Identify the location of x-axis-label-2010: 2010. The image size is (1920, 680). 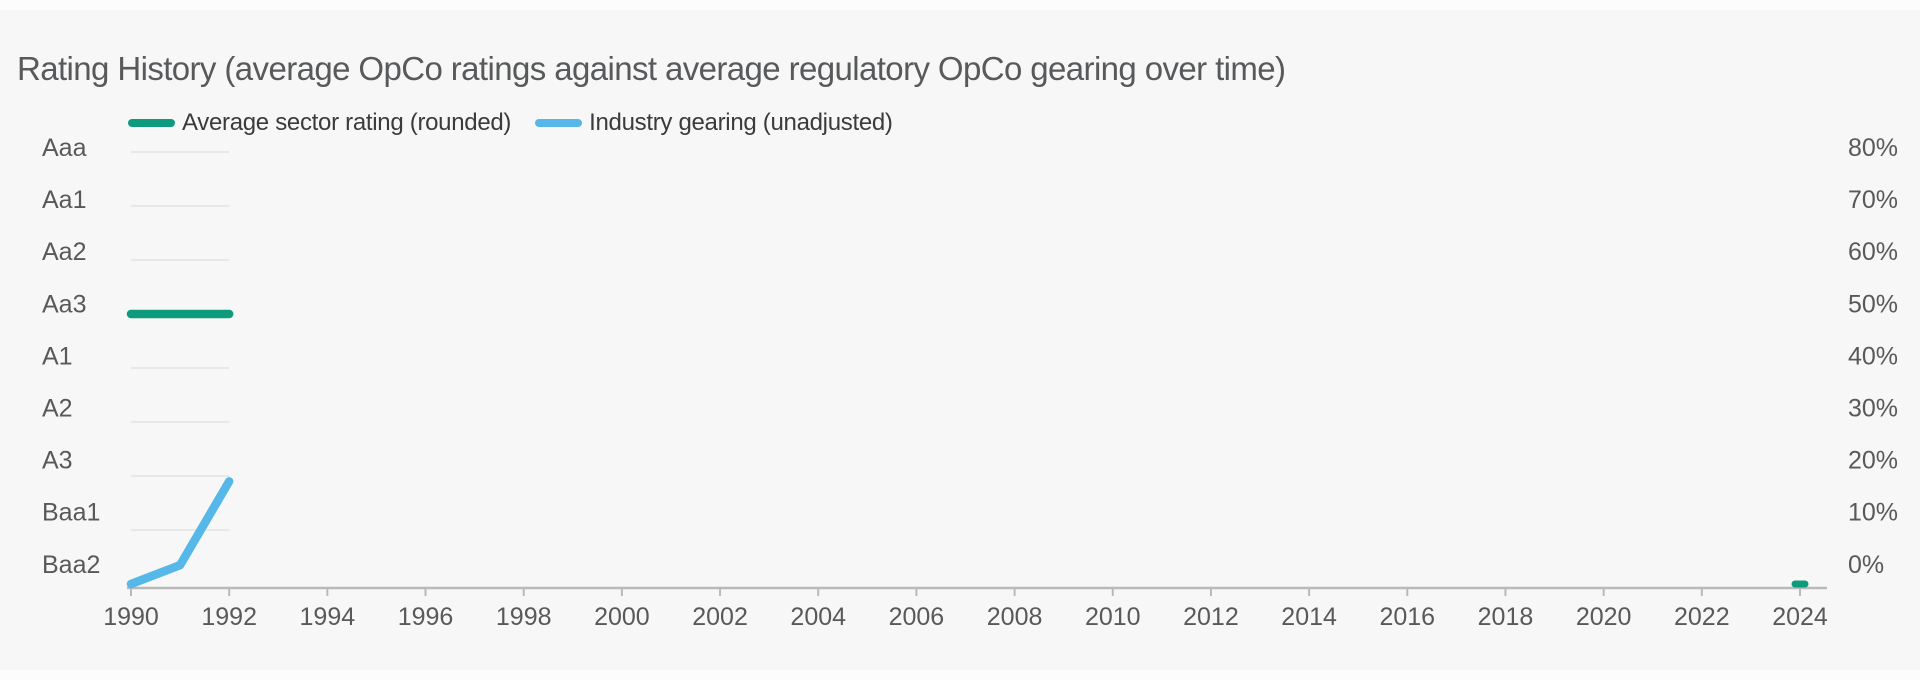
(1113, 617).